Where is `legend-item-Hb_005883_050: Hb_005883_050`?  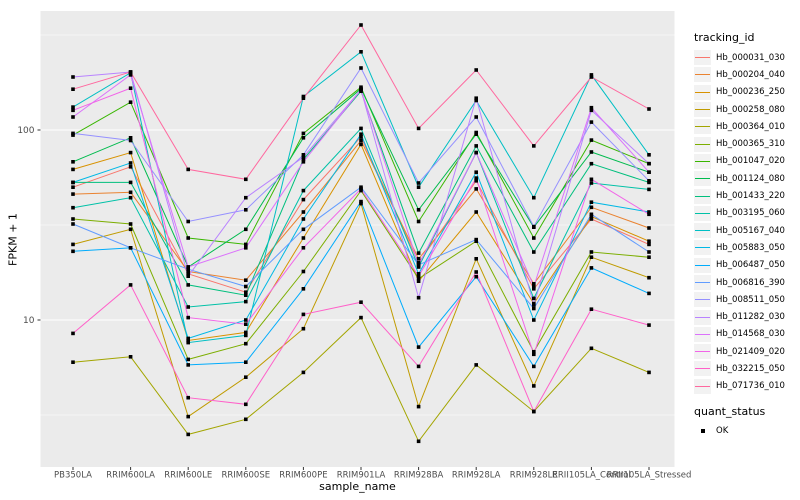 legend-item-Hb_005883_050: Hb_005883_050 is located at coordinates (747, 247).